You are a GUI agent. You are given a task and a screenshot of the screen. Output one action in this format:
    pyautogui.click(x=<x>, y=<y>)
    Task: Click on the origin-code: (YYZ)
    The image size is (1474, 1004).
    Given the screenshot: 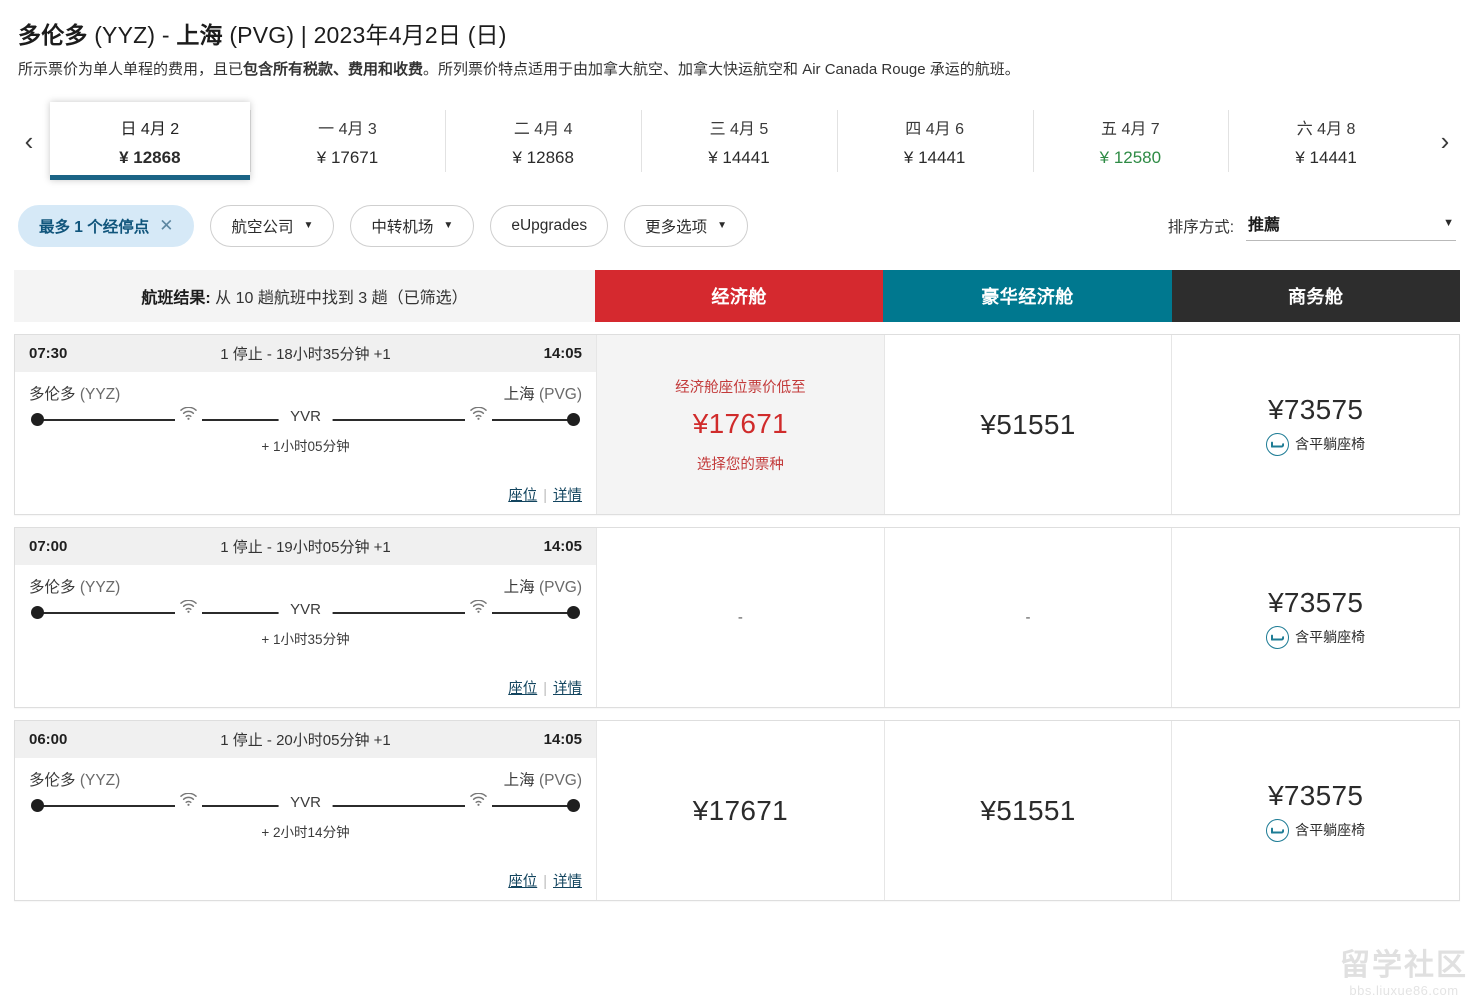 What is the action you would take?
    pyautogui.click(x=125, y=35)
    